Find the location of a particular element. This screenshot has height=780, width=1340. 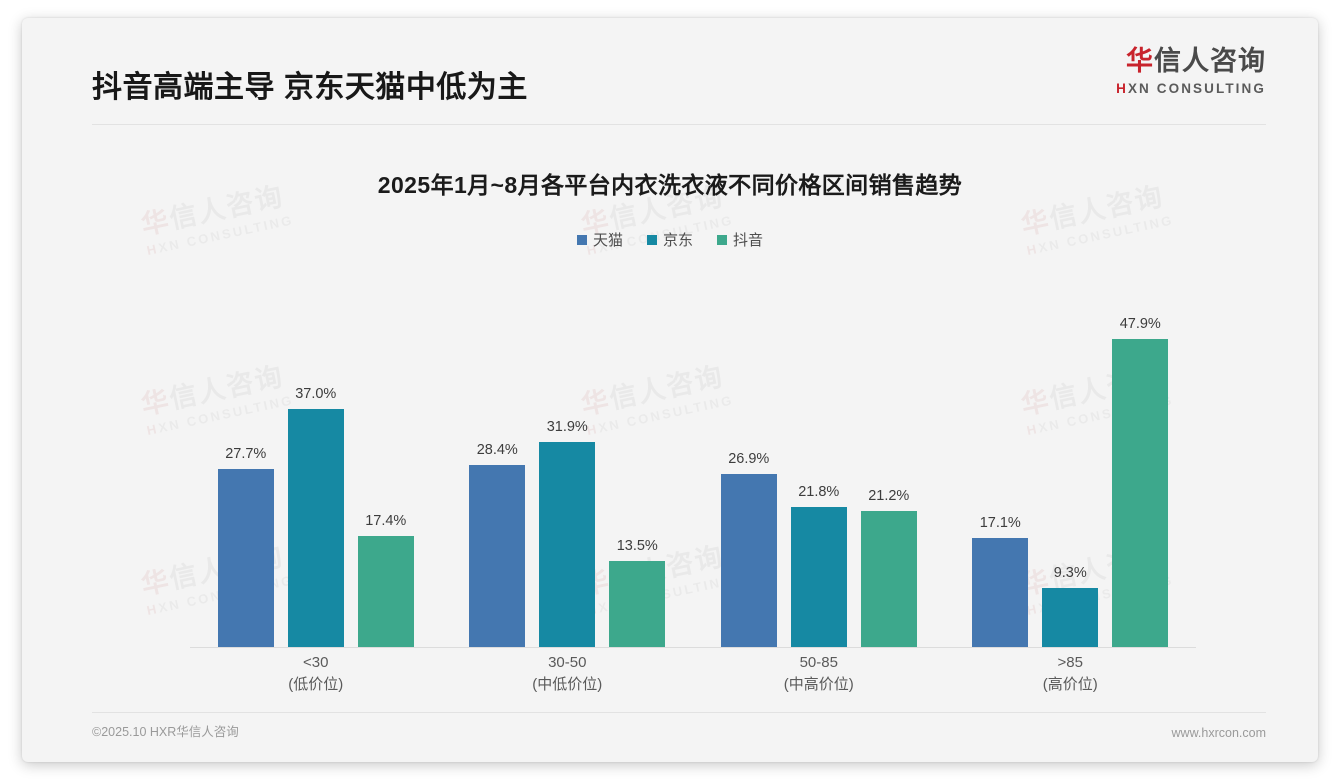

bar-京东->85: 9.3% is located at coordinates (1070, 467).